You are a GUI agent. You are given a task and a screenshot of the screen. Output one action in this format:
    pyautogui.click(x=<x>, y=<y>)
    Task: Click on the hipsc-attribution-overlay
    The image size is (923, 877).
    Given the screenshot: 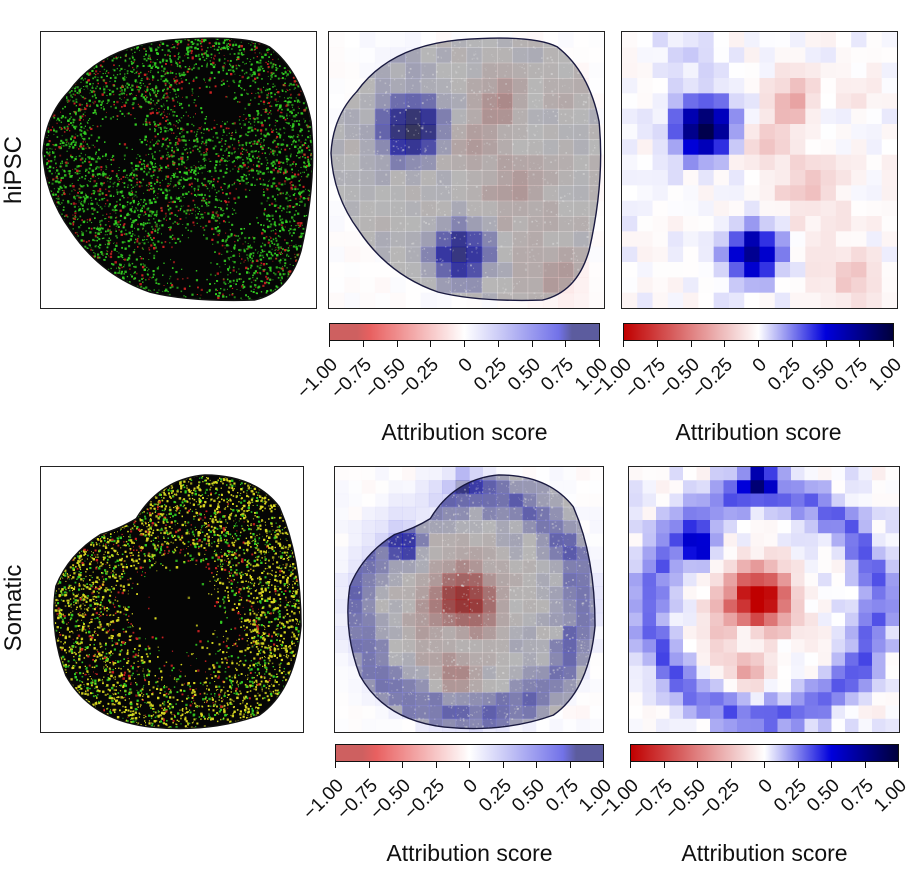 What is the action you would take?
    pyautogui.click(x=466, y=170)
    